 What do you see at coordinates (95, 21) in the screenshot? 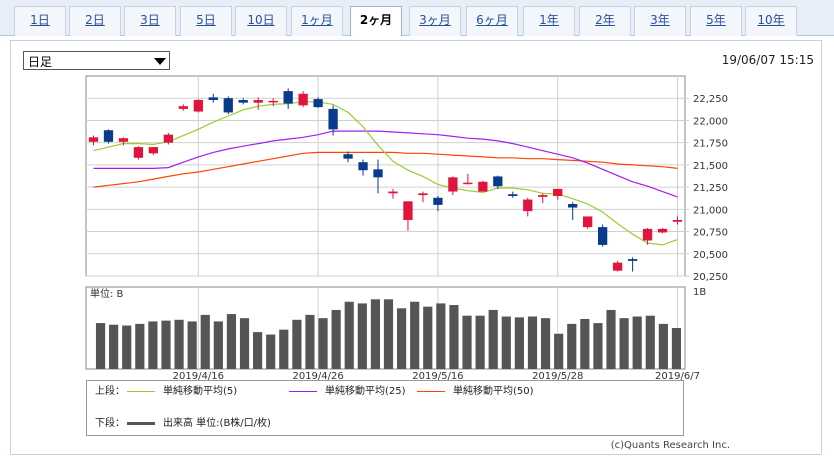
I see `tab-1: 2日` at bounding box center [95, 21].